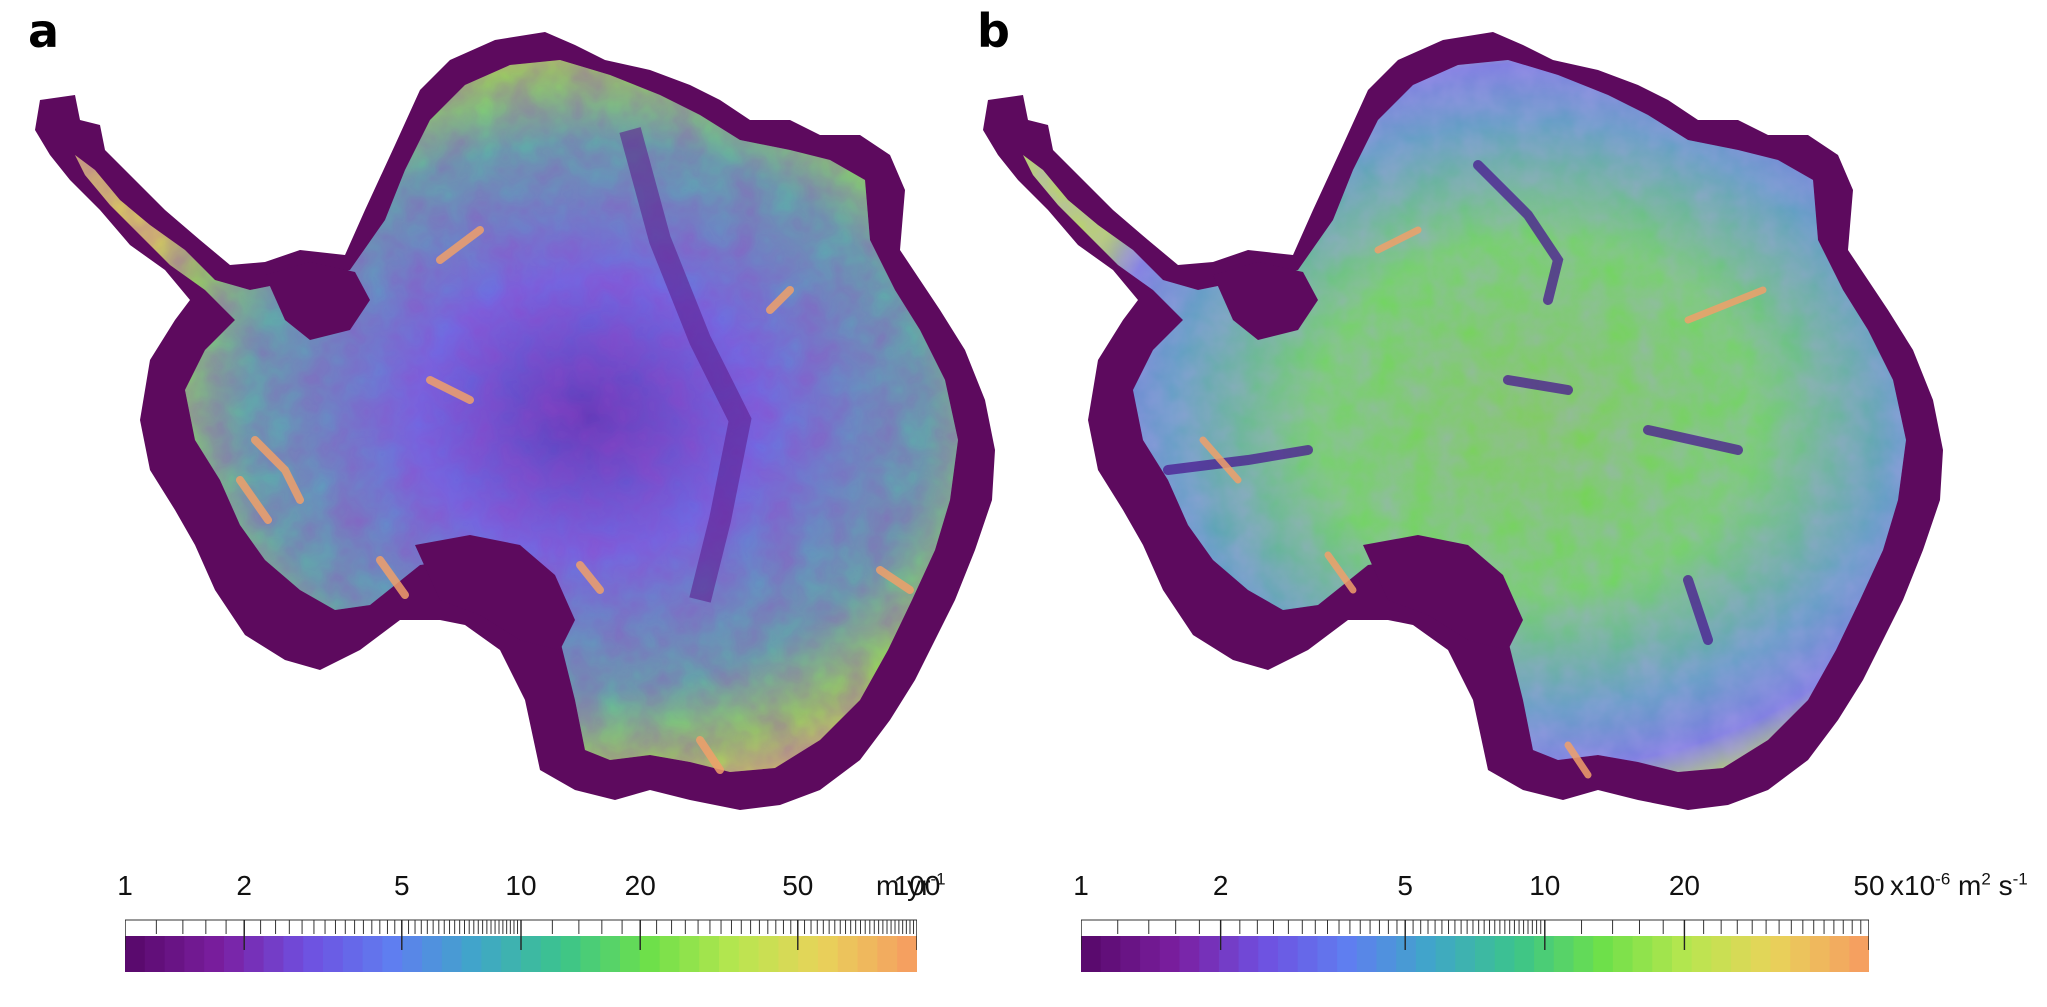 This screenshot has height=1007, width=2047. I want to click on colorbar-b-tick-label: 5, so click(1405, 885).